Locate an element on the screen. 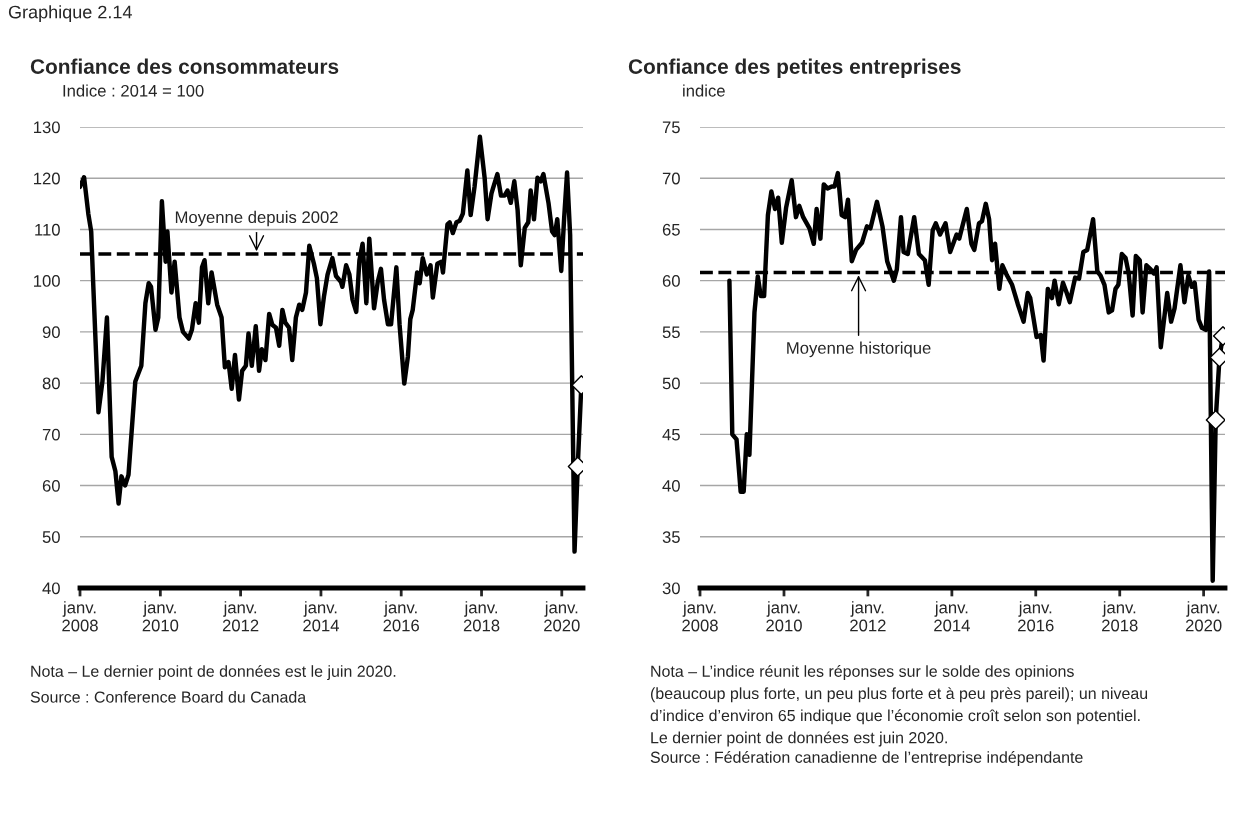  y-tick-label: 120 is located at coordinates (47, 178).